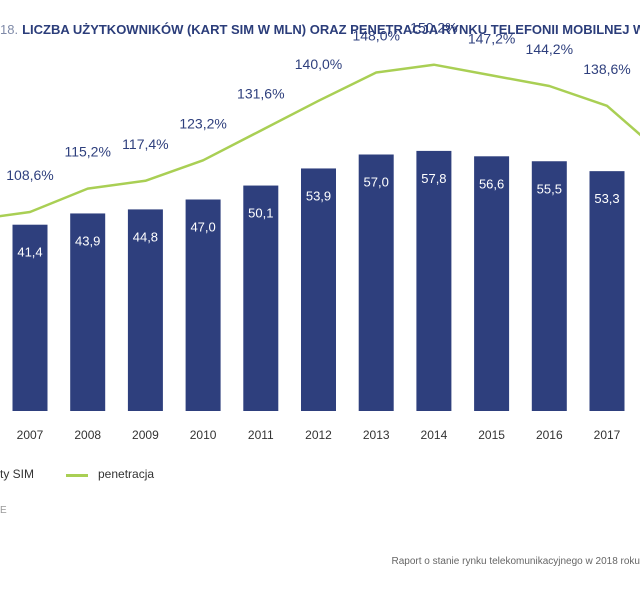 Image resolution: width=640 pixels, height=590 pixels. What do you see at coordinates (318, 289) in the screenshot?
I see `bar-2012` at bounding box center [318, 289].